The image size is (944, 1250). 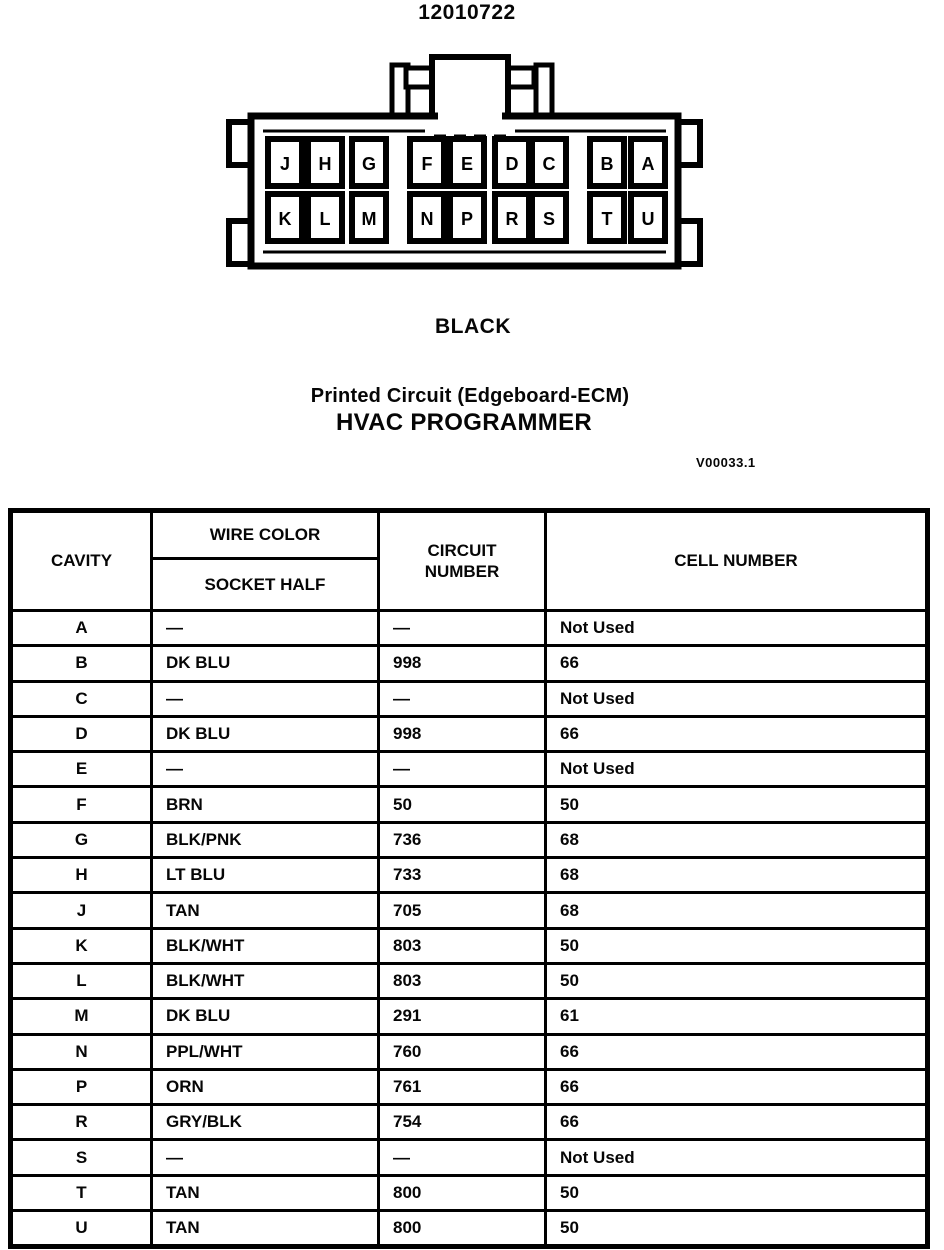 I want to click on connector-pin-C: C, so click(x=549, y=162).